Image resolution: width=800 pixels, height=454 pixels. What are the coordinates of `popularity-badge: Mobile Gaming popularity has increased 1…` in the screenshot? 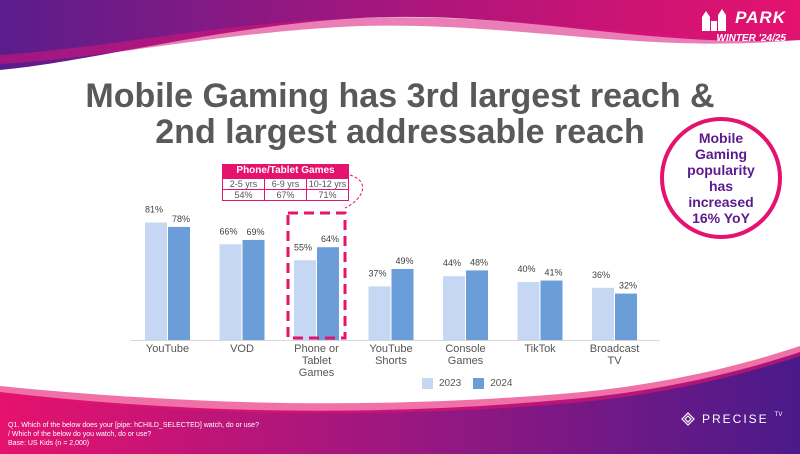 It's located at (721, 178).